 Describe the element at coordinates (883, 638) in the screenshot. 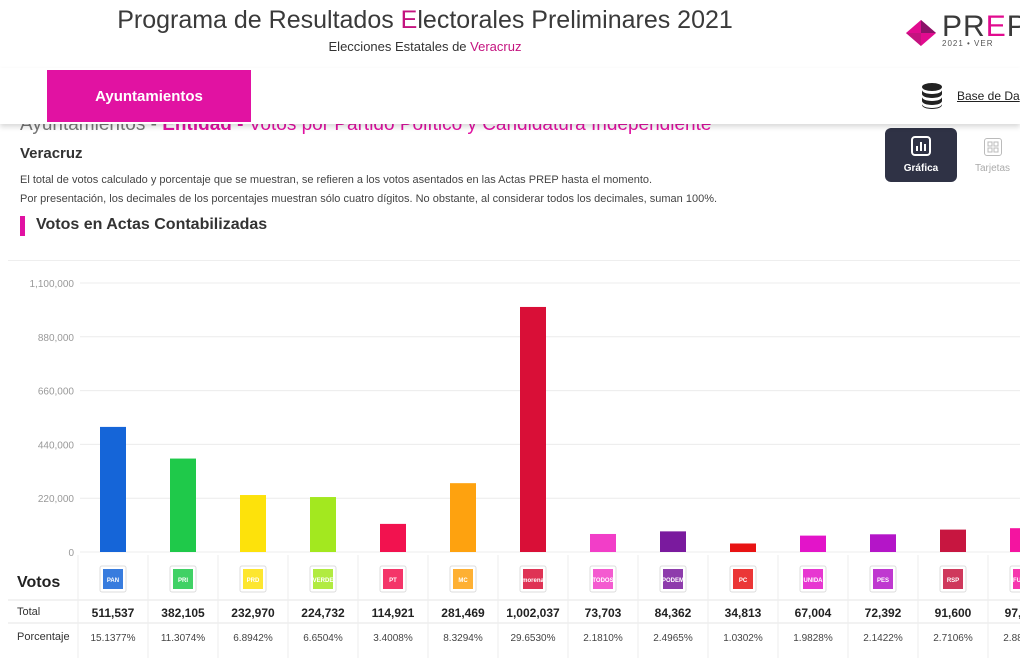

I see `percentage-value: 2.1422%` at that location.